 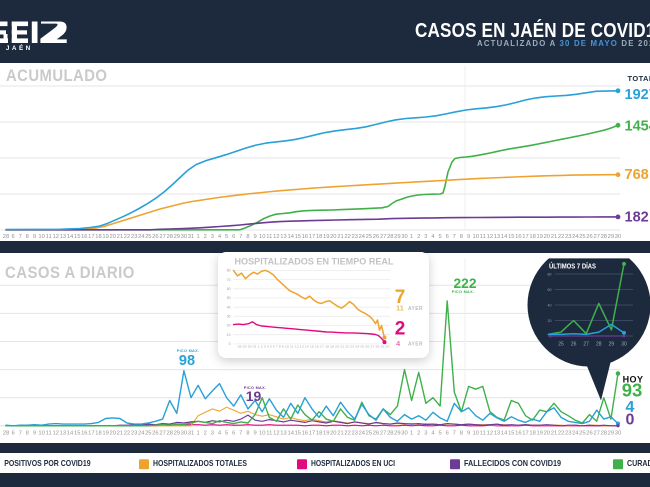 I want to click on svg-text: HOSPITALIZADOS EN TIEMPO REAL, so click(x=314, y=261).